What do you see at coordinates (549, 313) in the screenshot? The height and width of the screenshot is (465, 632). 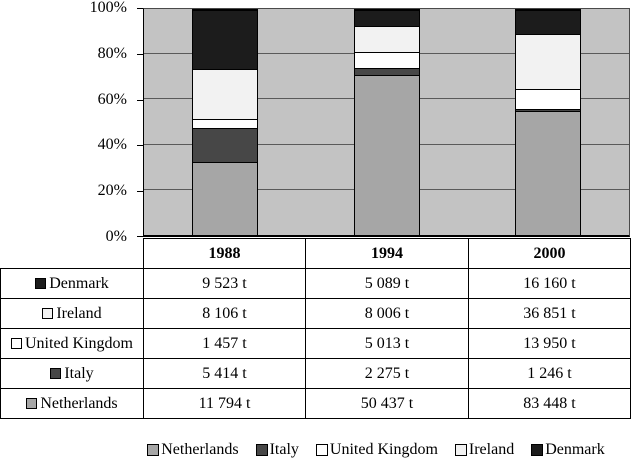 I see `table-cell: 36 851 t` at bounding box center [549, 313].